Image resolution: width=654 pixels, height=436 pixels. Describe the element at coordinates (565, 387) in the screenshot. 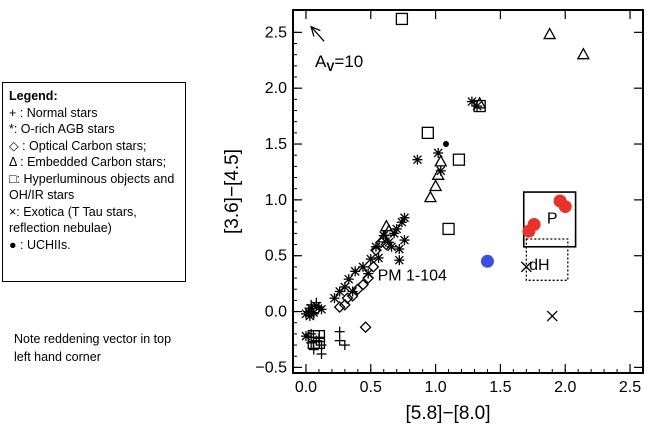

I see `x-tick-label: 2.0` at that location.